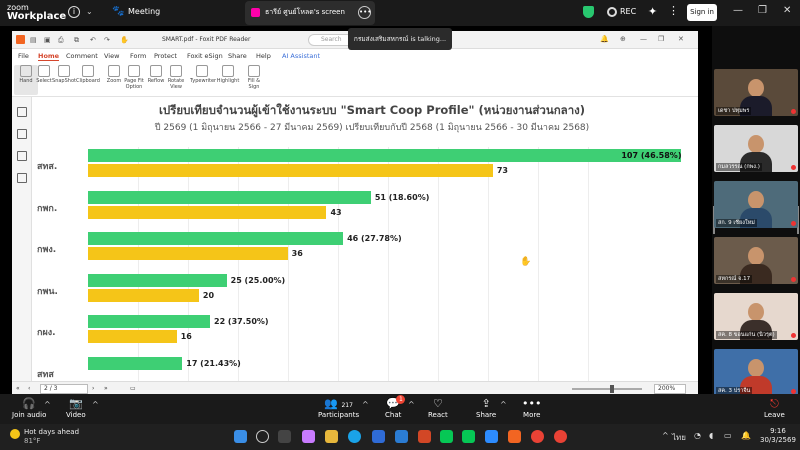  I want to click on start-icon, so click(240, 436).